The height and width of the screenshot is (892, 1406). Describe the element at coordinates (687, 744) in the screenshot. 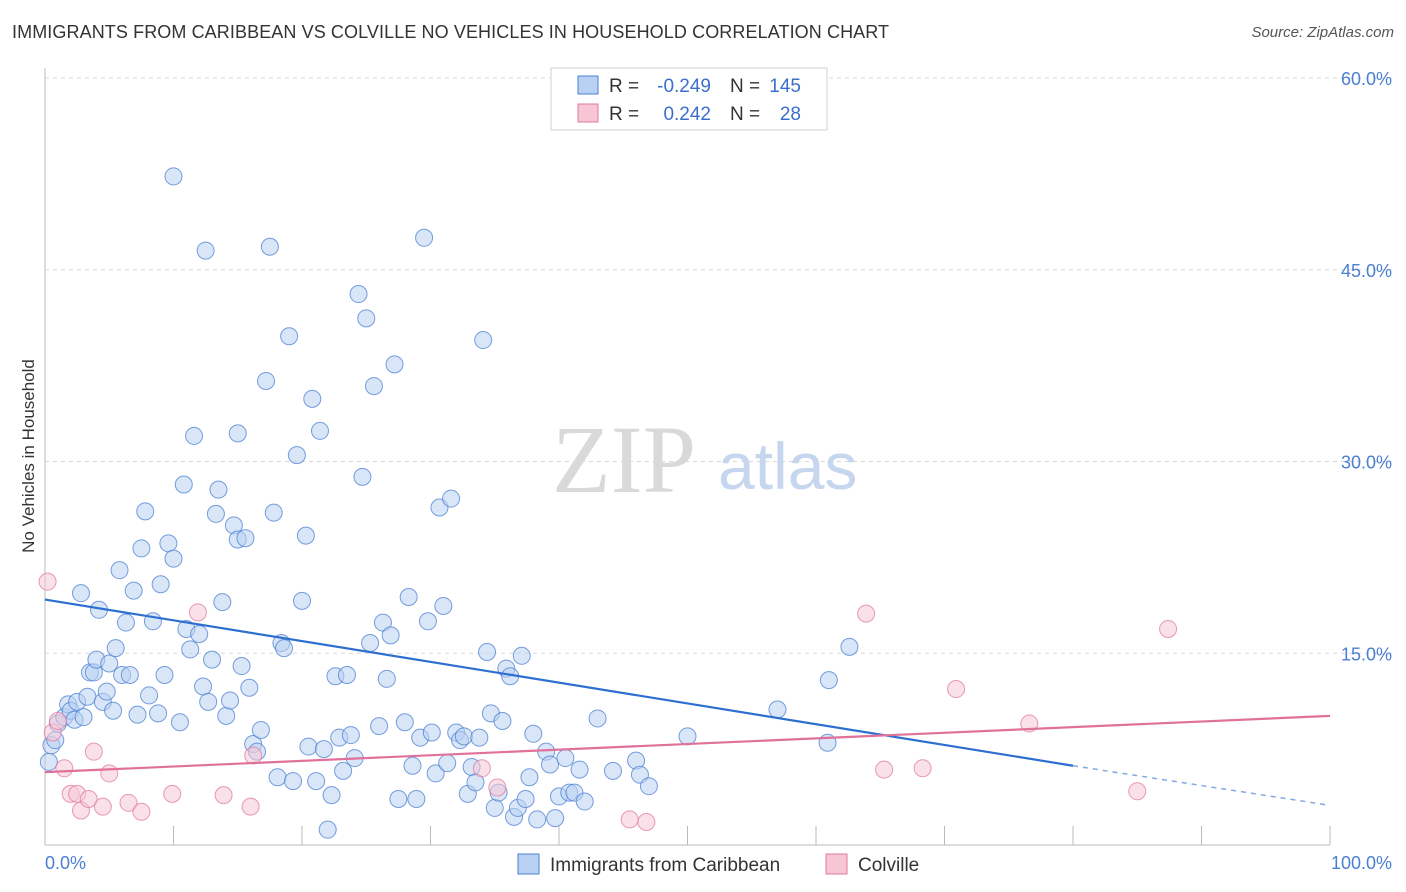

I see `trend-line-colville` at that location.